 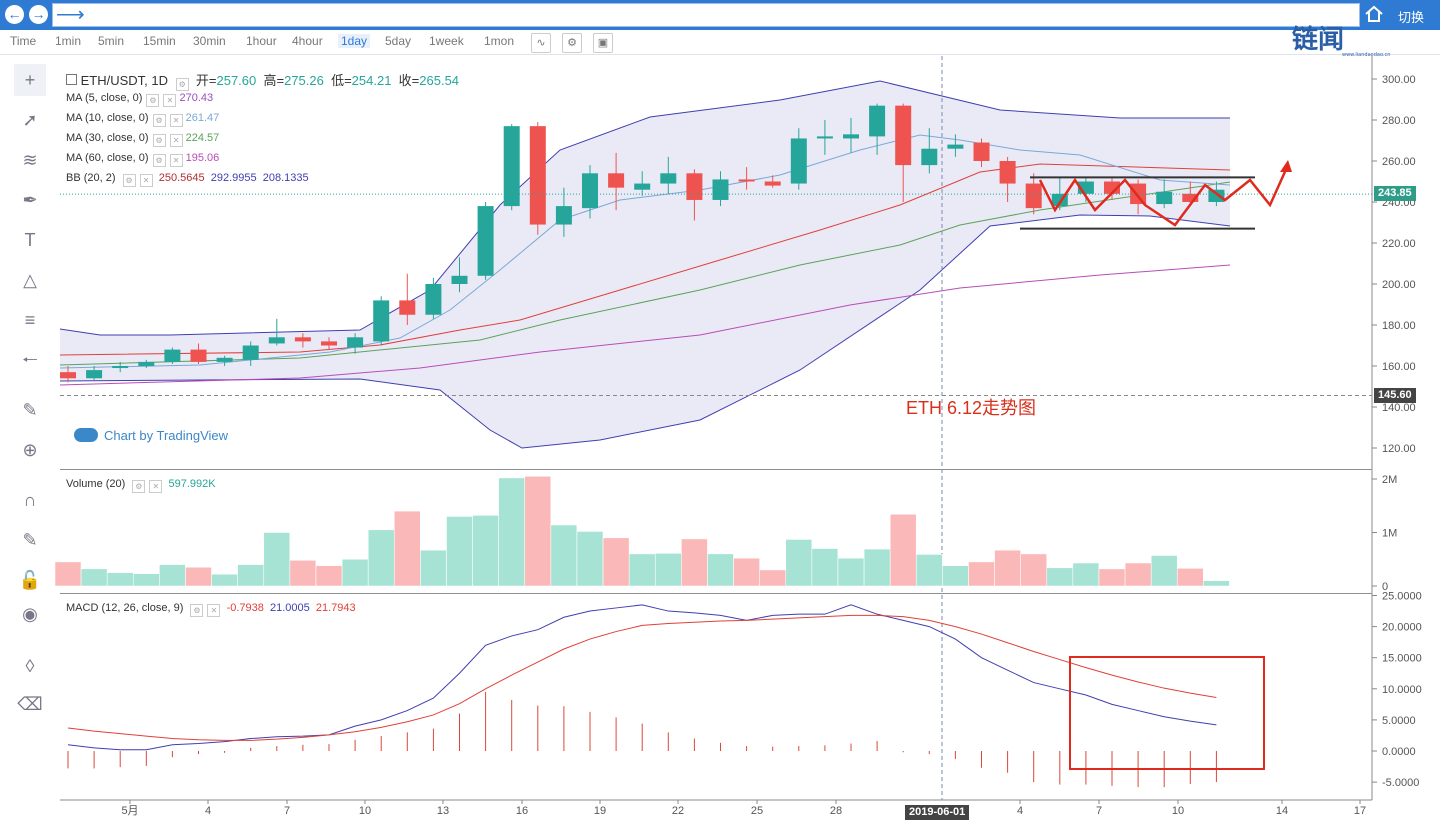 I want to click on switch-button: 切换, so click(x=1411, y=17).